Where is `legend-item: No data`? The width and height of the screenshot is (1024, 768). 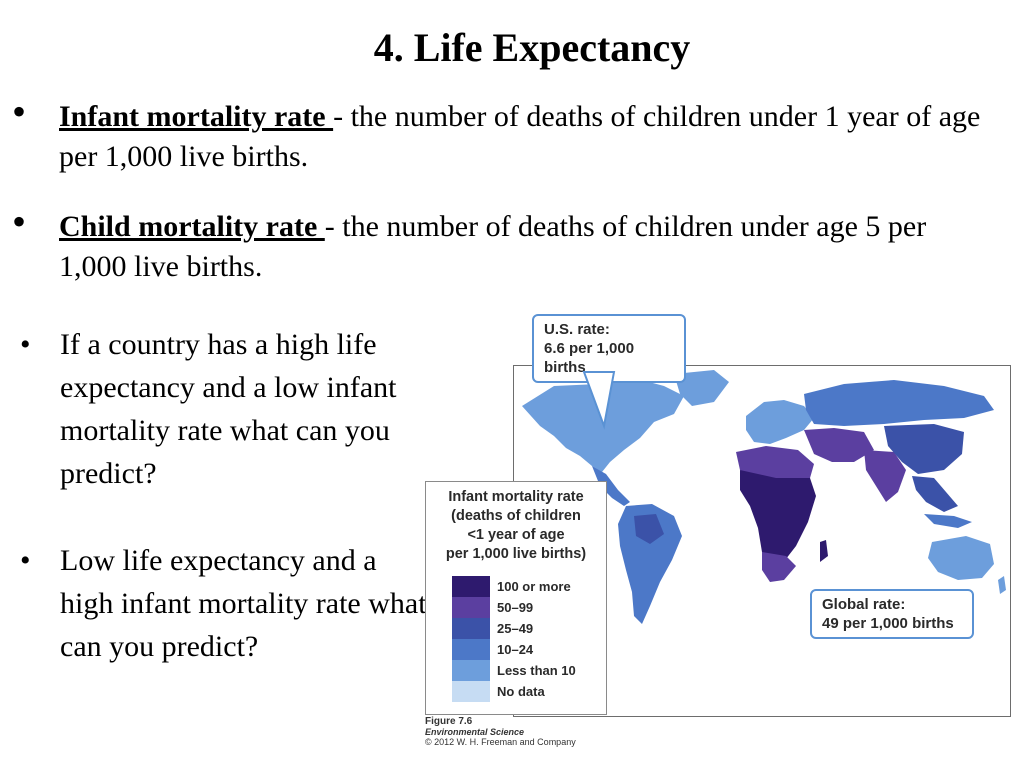 legend-item: No data is located at coordinates (514, 691).